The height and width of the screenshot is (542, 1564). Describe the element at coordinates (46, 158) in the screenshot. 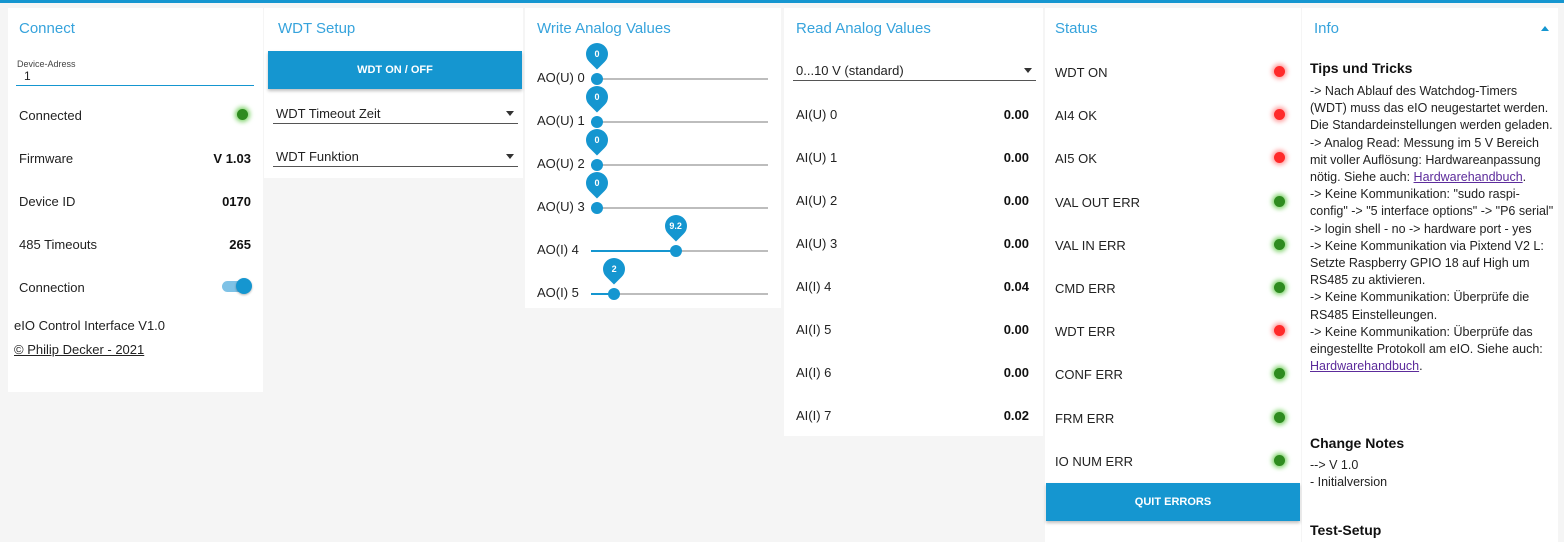

I see `firmware-label: Firmware` at that location.